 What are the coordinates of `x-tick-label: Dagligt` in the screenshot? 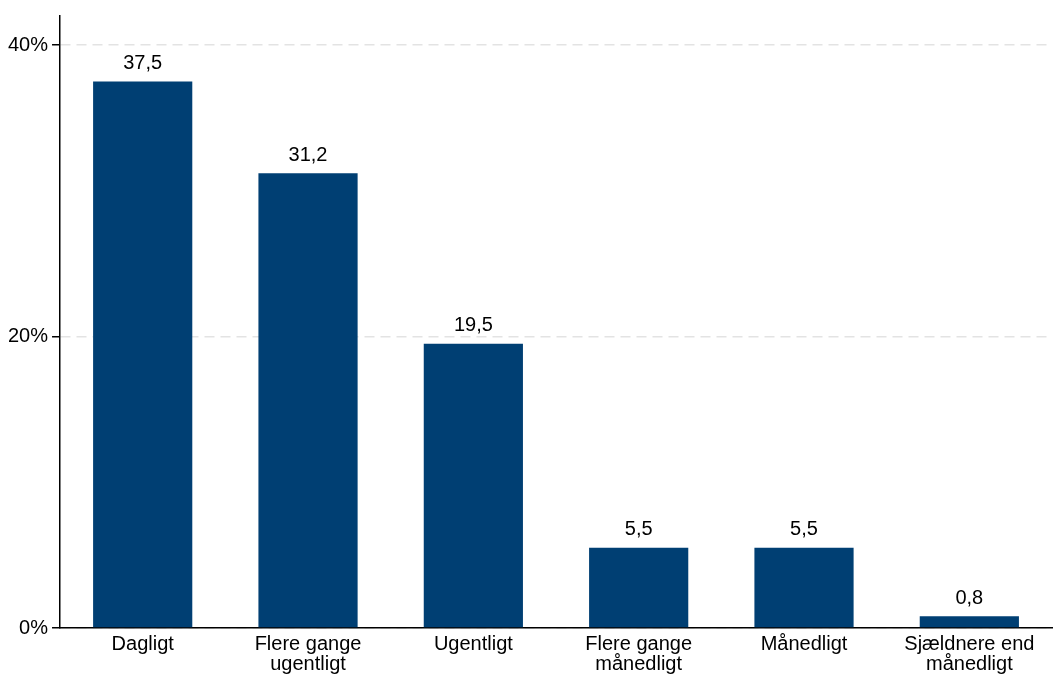 It's located at (143, 642).